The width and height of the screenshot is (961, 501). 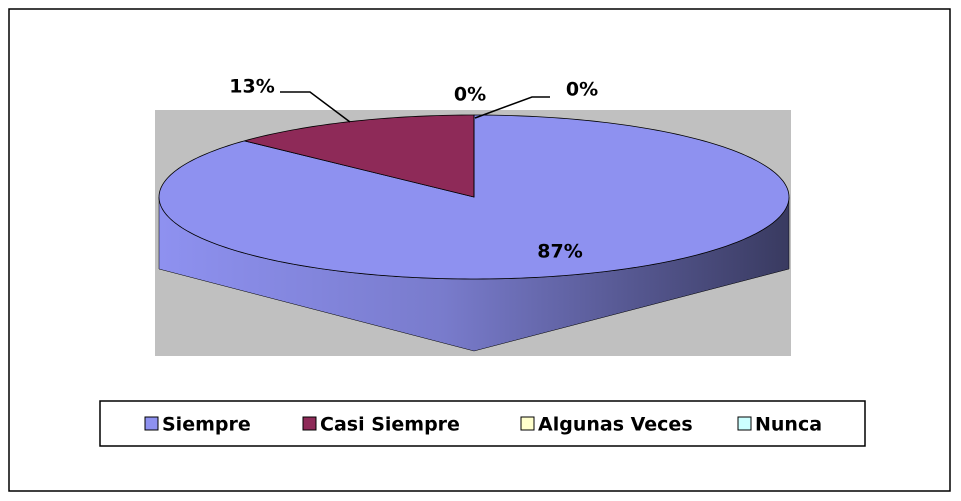 I want to click on data-label: 13%, so click(x=251, y=87).